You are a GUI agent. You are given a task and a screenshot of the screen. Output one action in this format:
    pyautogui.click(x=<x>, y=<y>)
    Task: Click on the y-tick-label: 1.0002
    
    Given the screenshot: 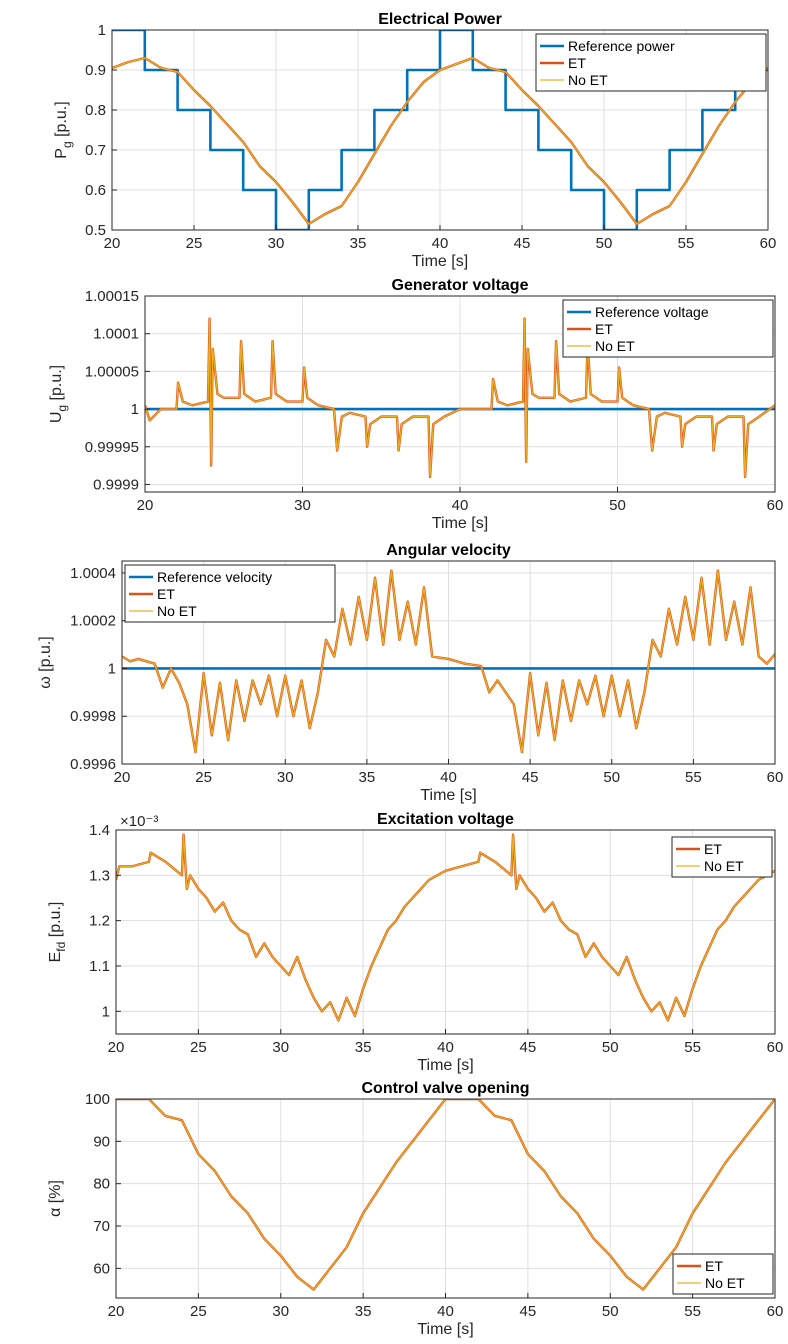 What is the action you would take?
    pyautogui.click(x=93, y=621)
    